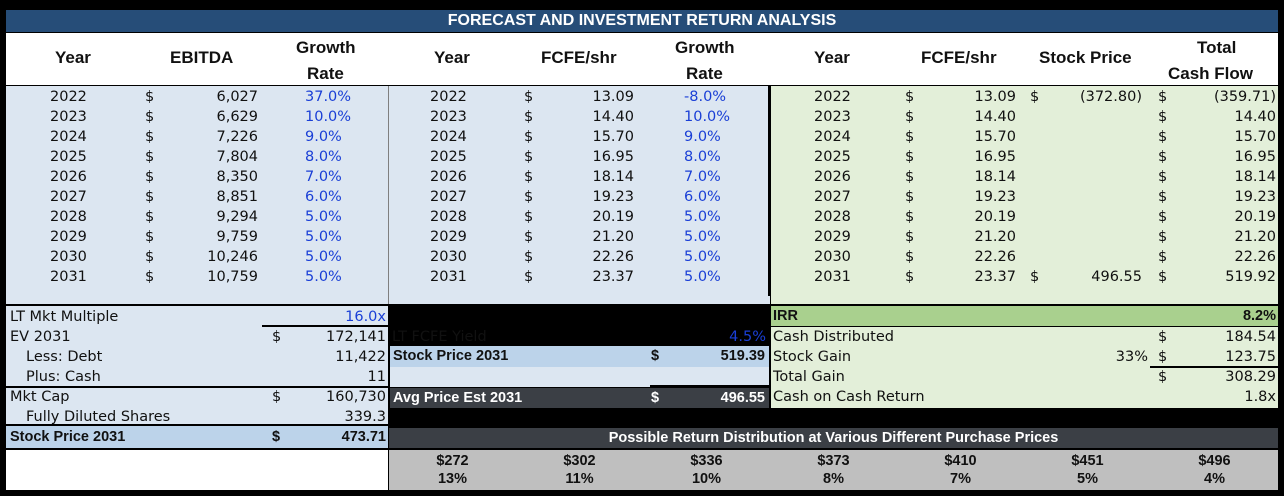 This screenshot has width=1284, height=496. What do you see at coordinates (613, 217) in the screenshot?
I see `fcfe-value-cell: 20.19` at bounding box center [613, 217].